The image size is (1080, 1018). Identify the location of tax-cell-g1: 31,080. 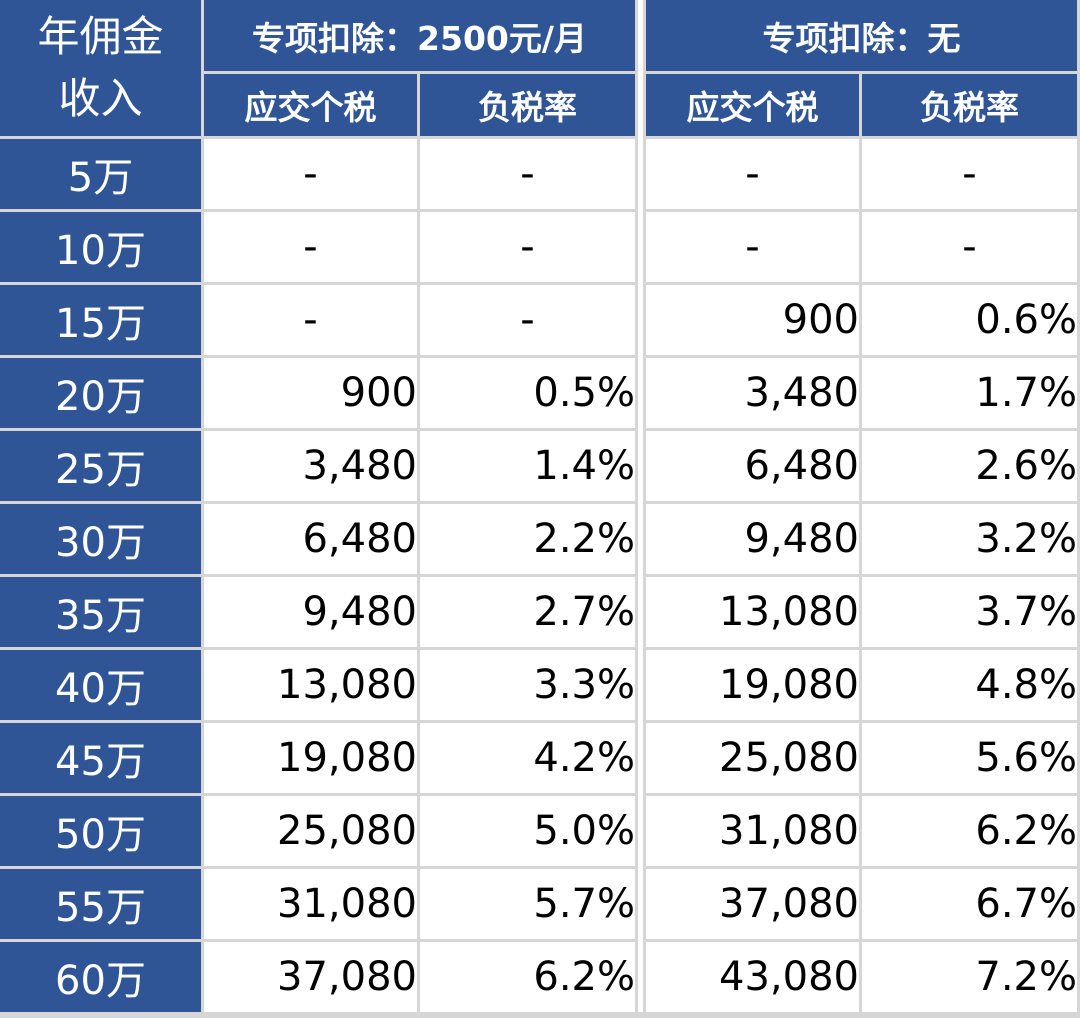
(312, 905).